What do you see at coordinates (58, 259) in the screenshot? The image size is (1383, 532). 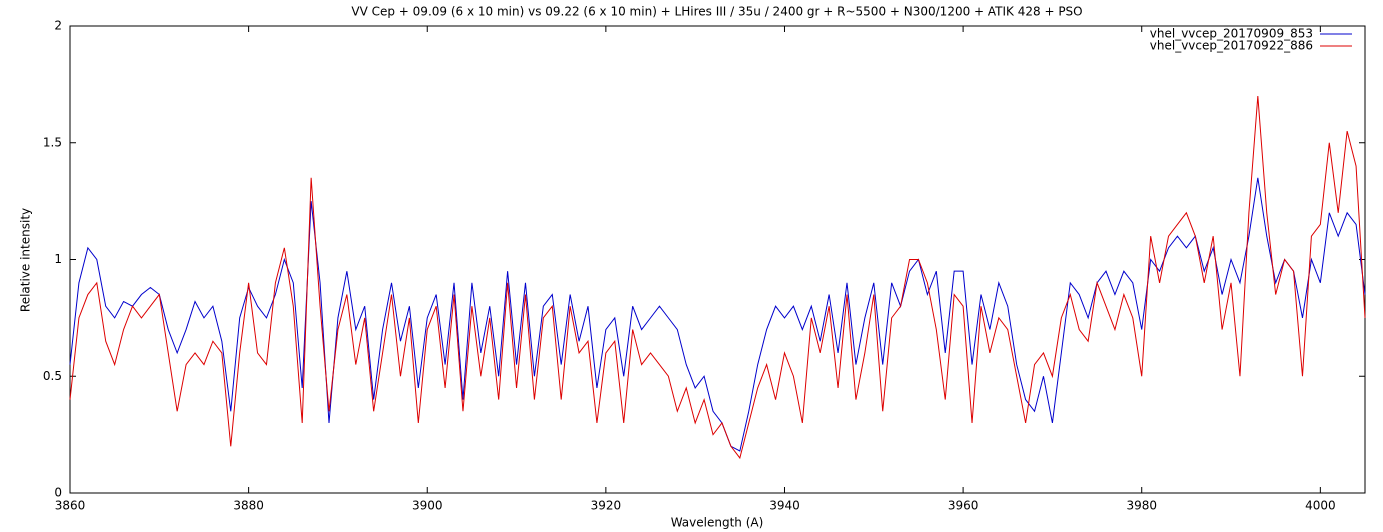 I see `y-tick-label: 1` at bounding box center [58, 259].